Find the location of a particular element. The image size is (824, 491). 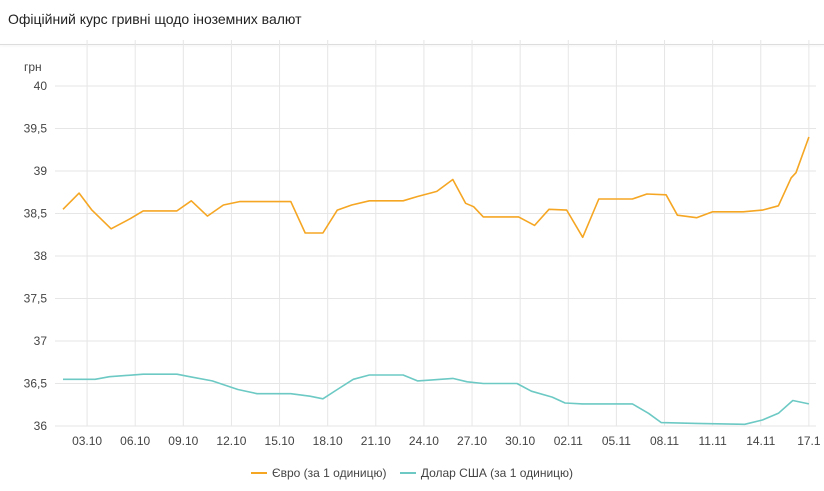

x-tick-label: 03.10 is located at coordinates (87, 441).